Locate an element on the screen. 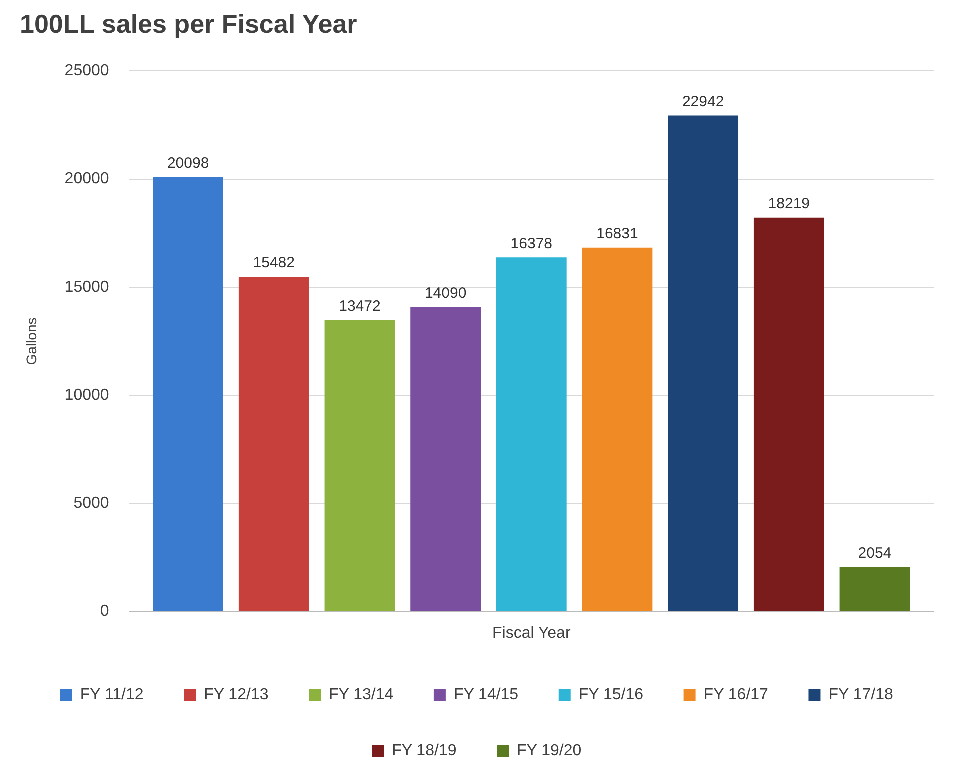 This screenshot has height=779, width=964. y-tick-label: 15000 is located at coordinates (87, 287).